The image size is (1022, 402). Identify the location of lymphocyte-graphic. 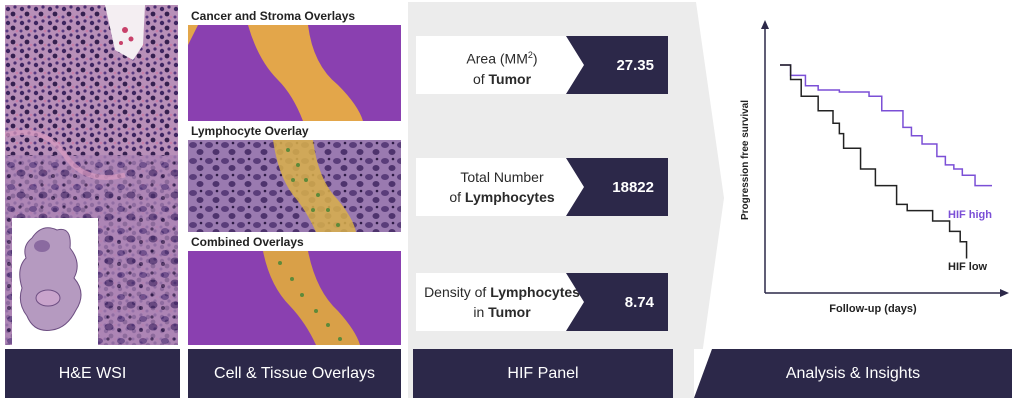
(294, 186).